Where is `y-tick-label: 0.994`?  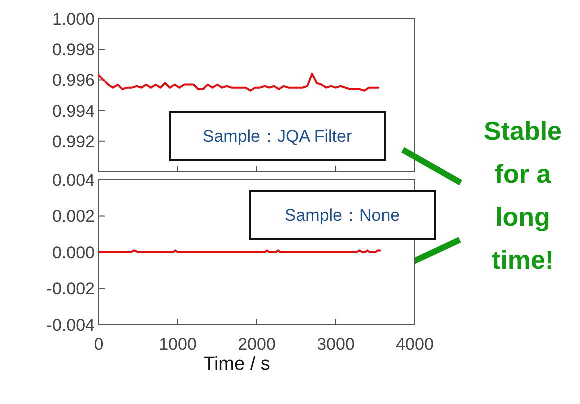 y-tick-label: 0.994 is located at coordinates (73, 111).